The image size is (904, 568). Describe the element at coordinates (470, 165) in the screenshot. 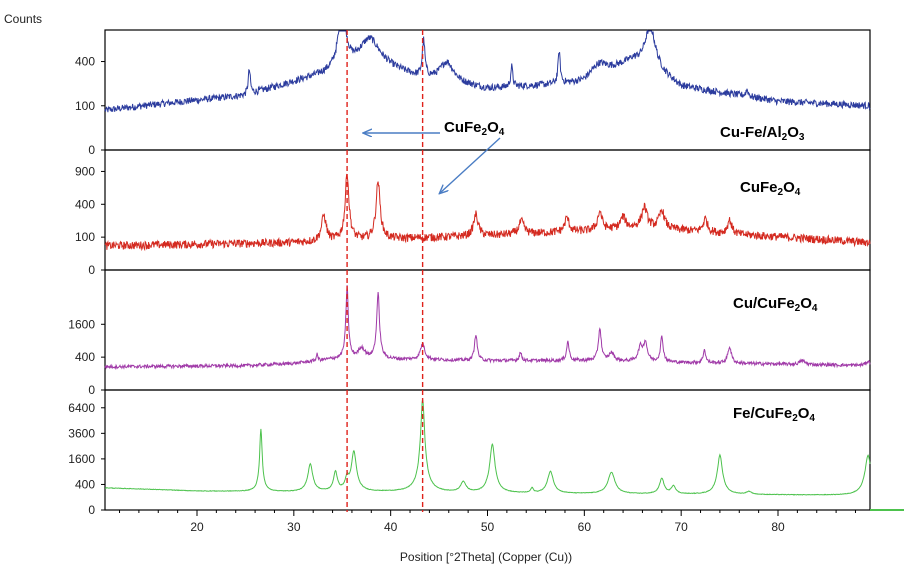

I see `annotation-arrow-down` at that location.